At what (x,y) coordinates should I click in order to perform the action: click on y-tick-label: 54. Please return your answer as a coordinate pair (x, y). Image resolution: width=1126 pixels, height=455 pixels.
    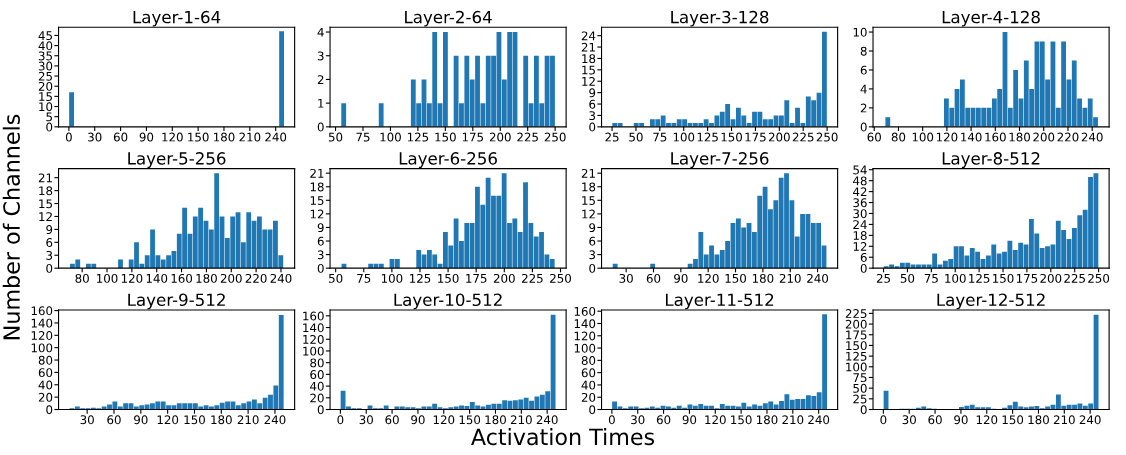
    Looking at the image, I should click on (860, 170).